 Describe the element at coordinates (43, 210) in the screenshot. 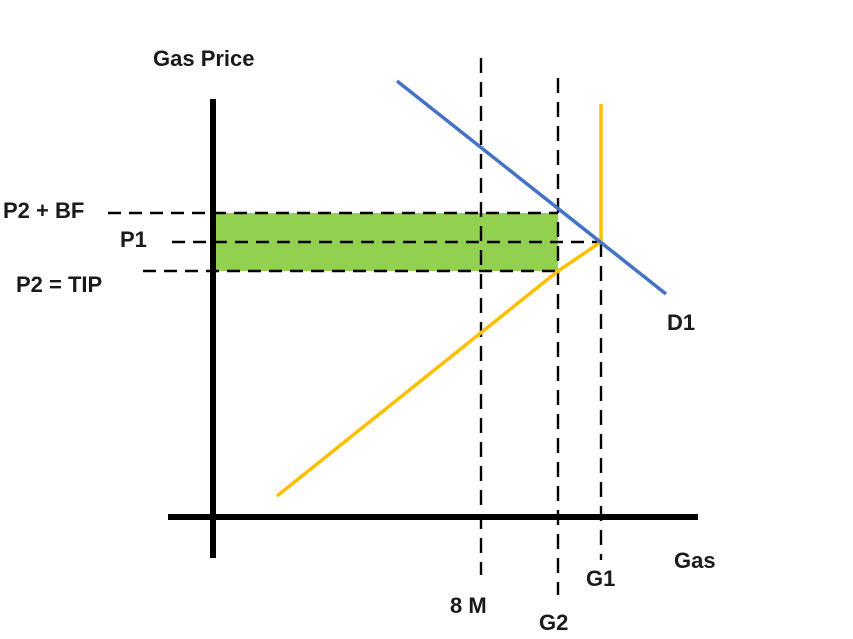

I see `p2-plus-bf-label: P2 + BF` at that location.